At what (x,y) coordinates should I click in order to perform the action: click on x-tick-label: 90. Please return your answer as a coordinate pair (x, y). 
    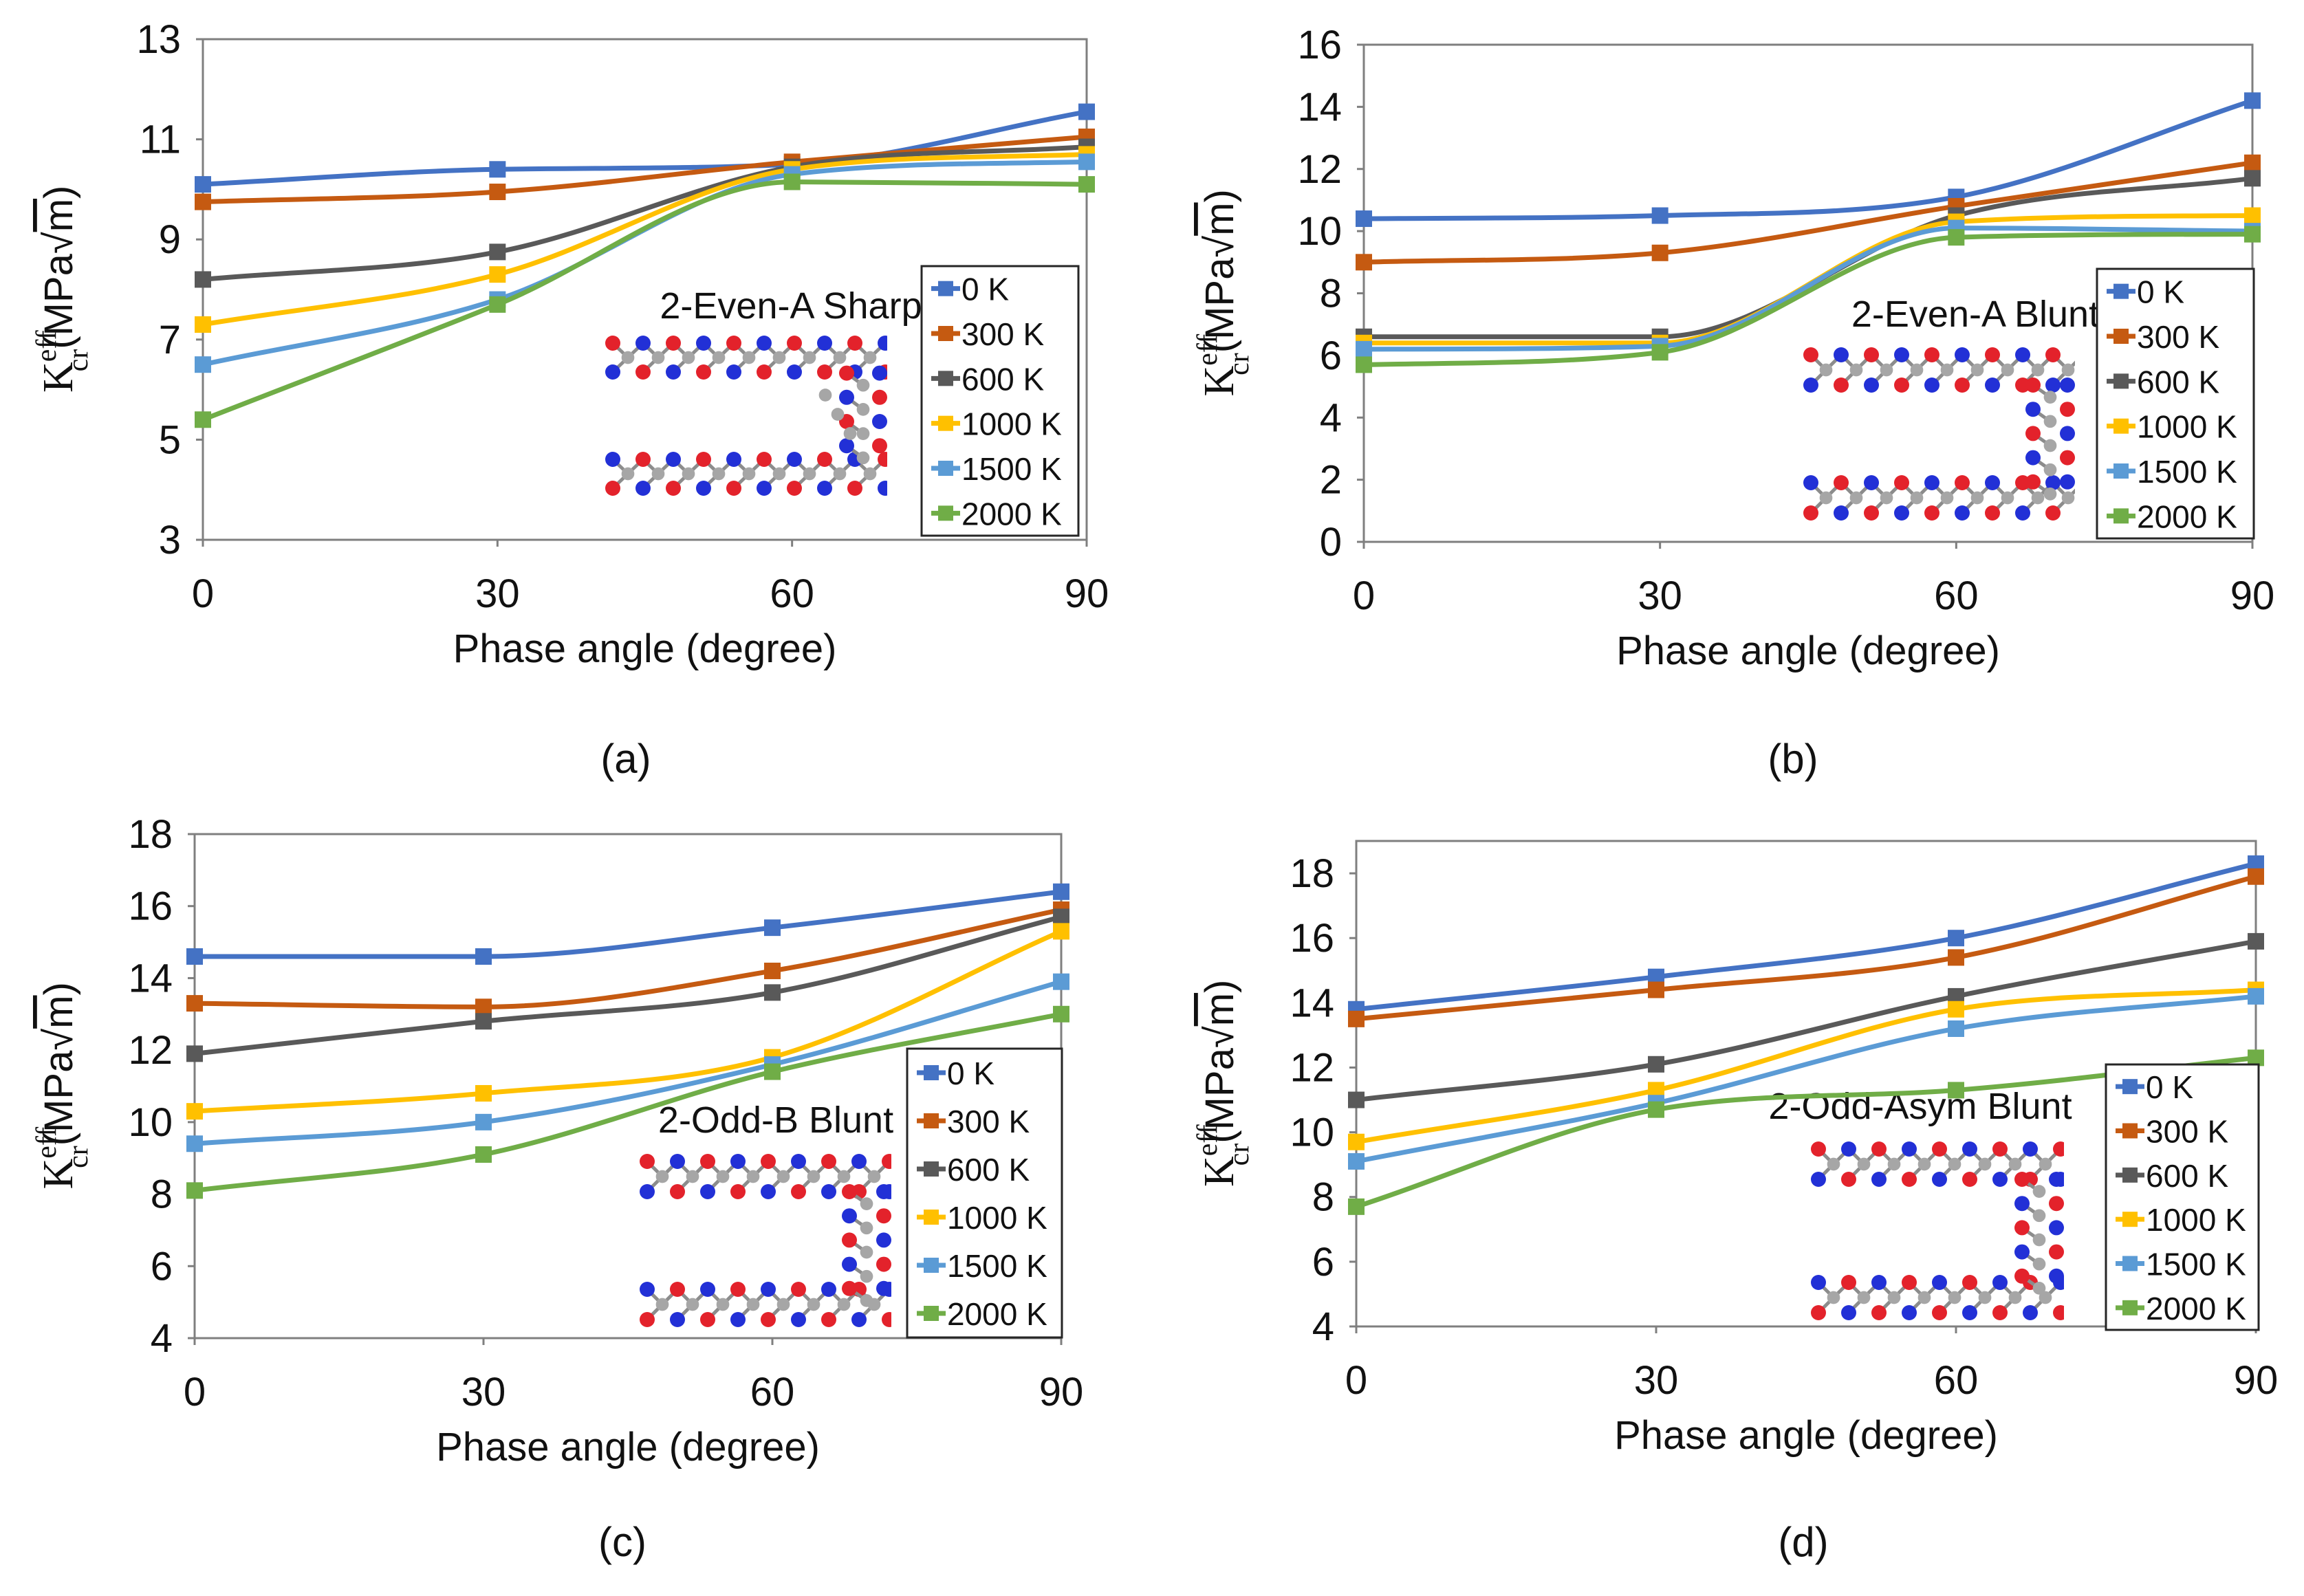
    Looking at the image, I should click on (2252, 595).